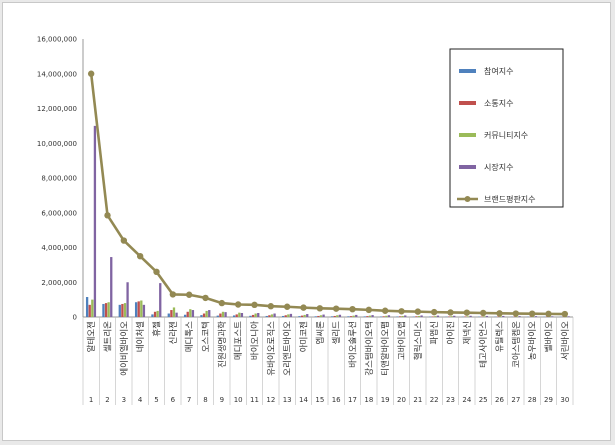 The image size is (615, 445). What do you see at coordinates (59, 213) in the screenshot?
I see `y-tick-label: 6,000,000` at bounding box center [59, 213].